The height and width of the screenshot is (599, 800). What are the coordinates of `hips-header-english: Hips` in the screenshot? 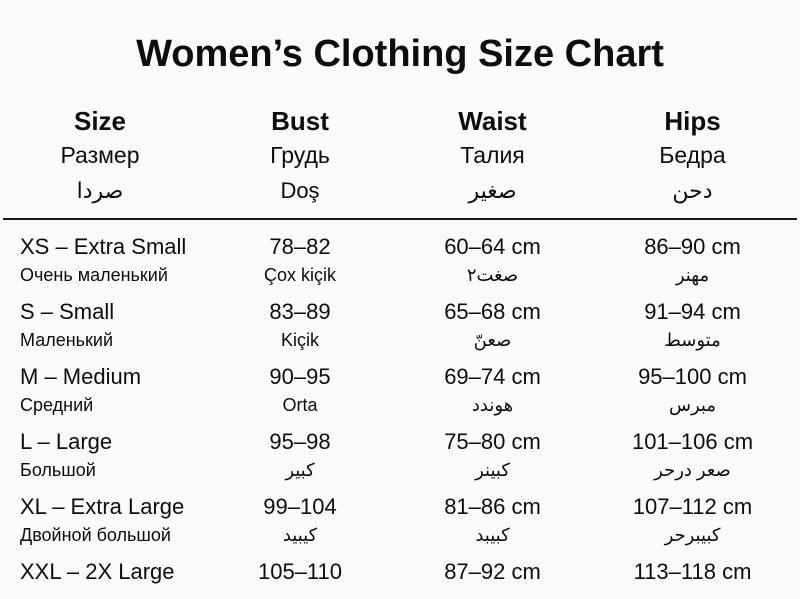 It's located at (692, 121).